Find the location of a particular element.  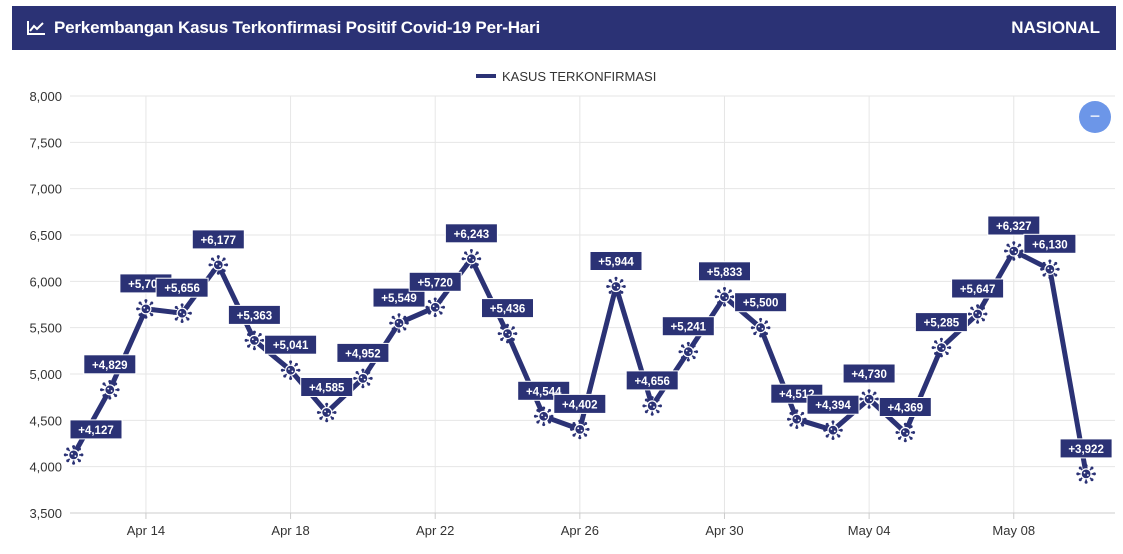

svg-text: +4,656 is located at coordinates (652, 382).